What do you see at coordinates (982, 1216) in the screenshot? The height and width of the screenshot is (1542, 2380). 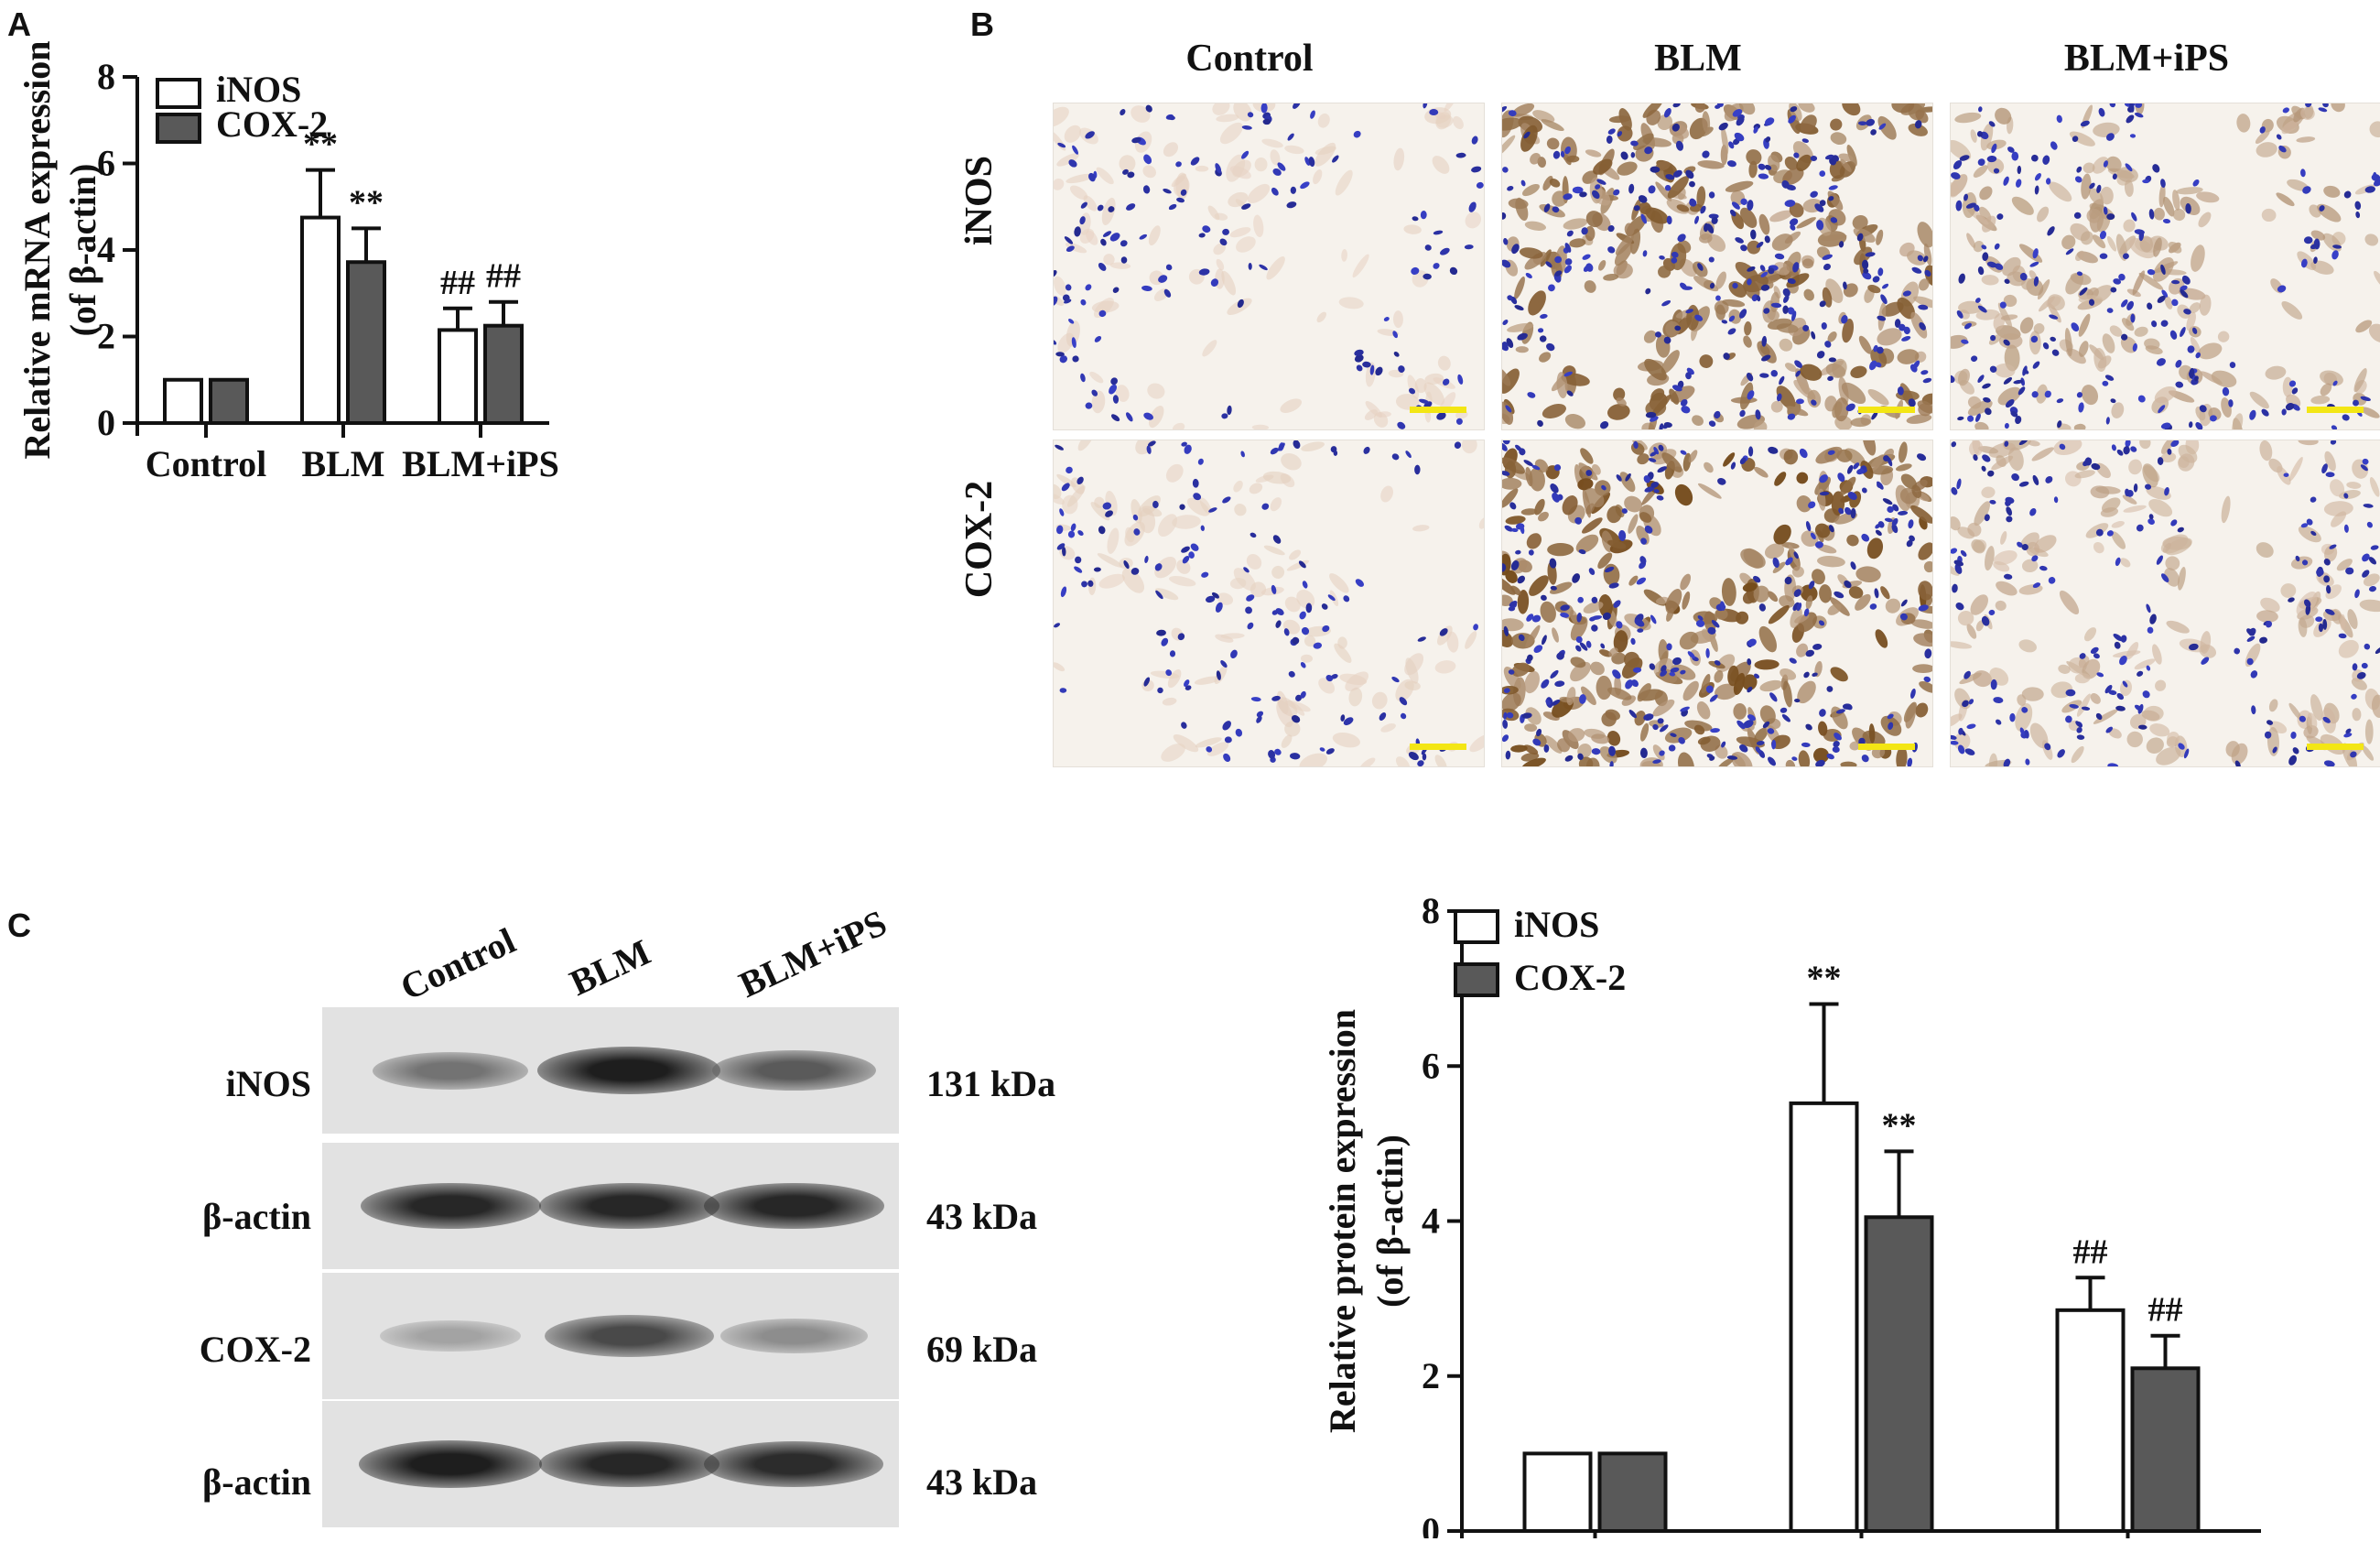 I see `kda-actin-1: 43 kDa` at bounding box center [982, 1216].